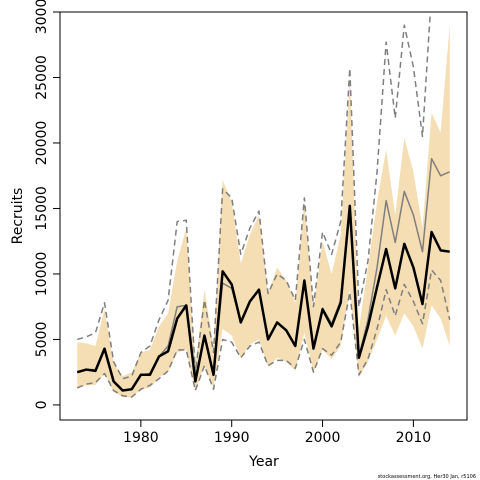  What do you see at coordinates (42, 77) in the screenshot?
I see `y-tick-label: 25000` at bounding box center [42, 77].